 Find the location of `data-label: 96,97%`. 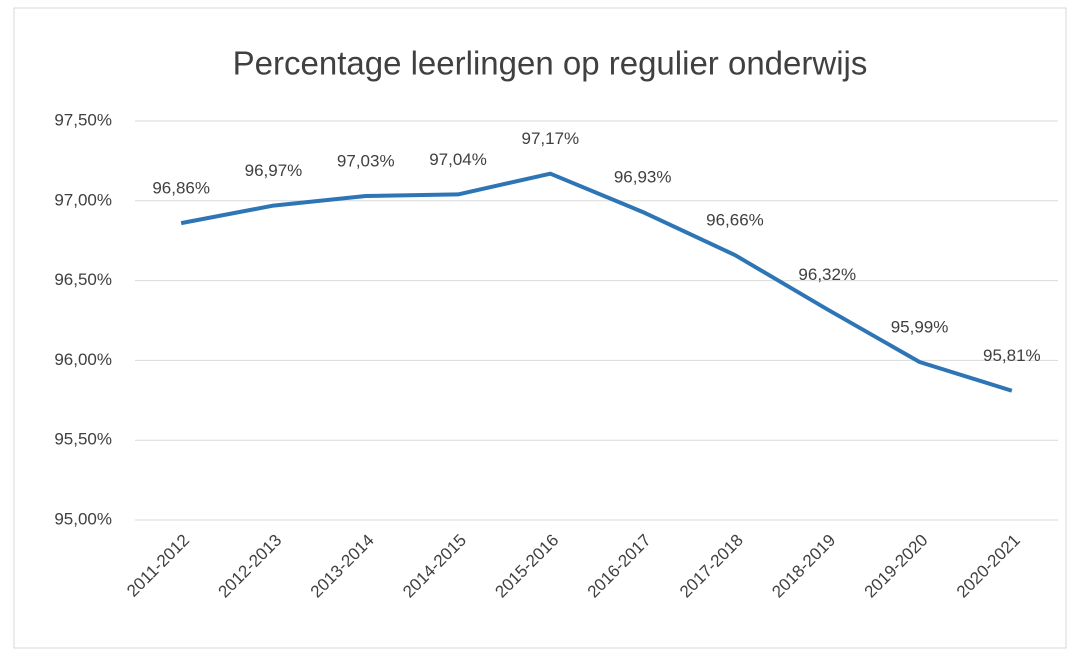

data-label: 96,97% is located at coordinates (274, 170).